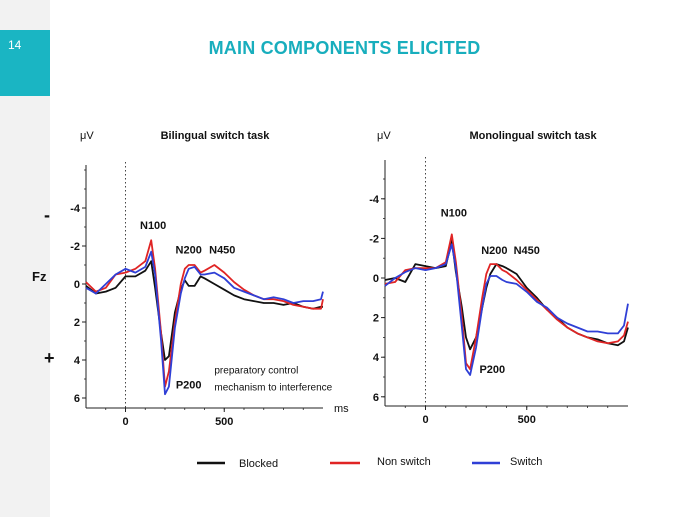 The image size is (689, 517). What do you see at coordinates (49, 358) in the screenshot?
I see `polarity-plus-label: +` at bounding box center [49, 358].